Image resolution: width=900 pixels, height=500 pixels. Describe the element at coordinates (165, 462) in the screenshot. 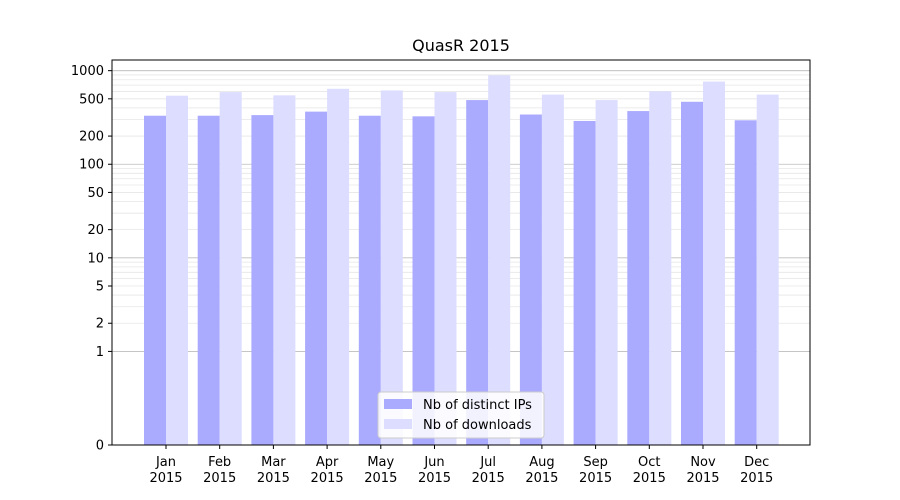

I see `x-tick-label: Jan` at that location.